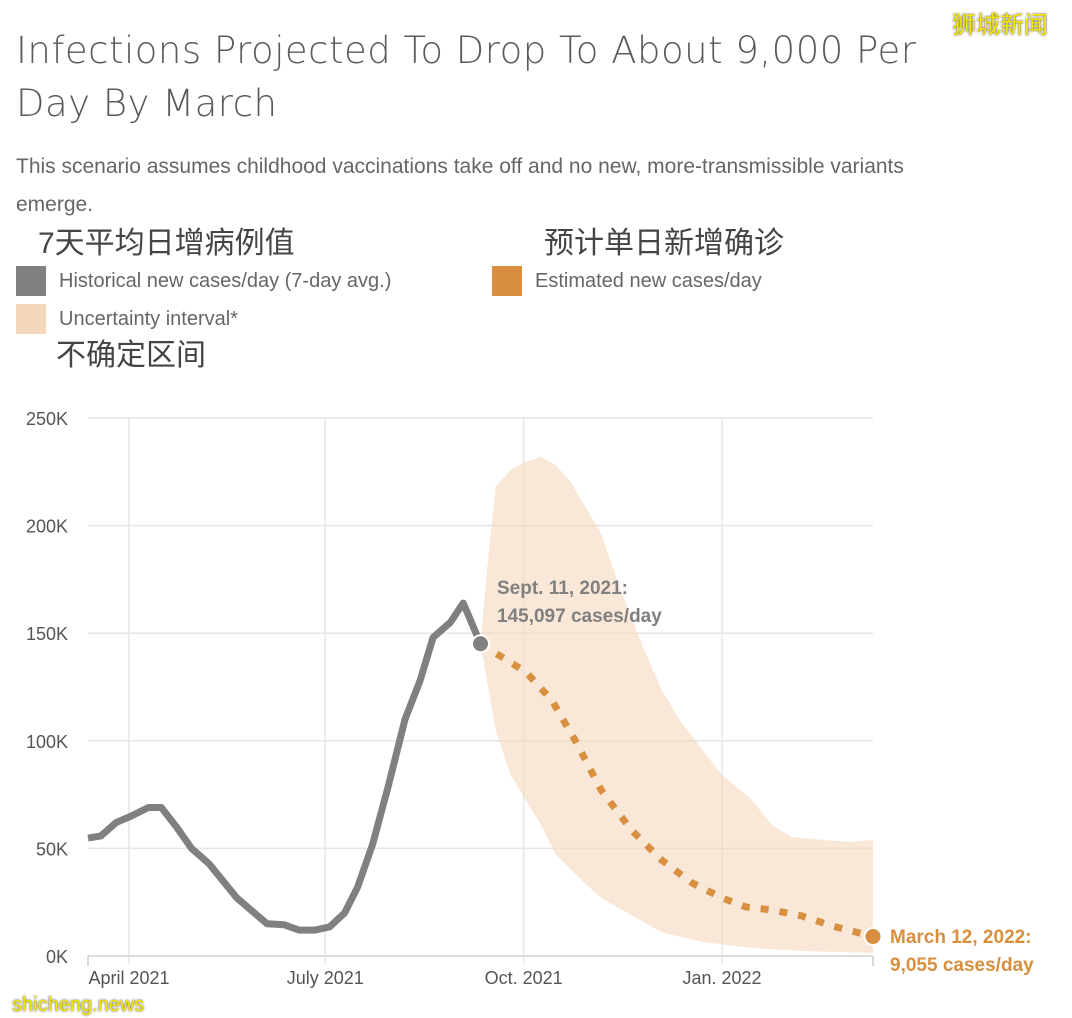  Describe the element at coordinates (1000, 25) in the screenshot. I see `watermark-top-right: 狮城新闻` at that location.